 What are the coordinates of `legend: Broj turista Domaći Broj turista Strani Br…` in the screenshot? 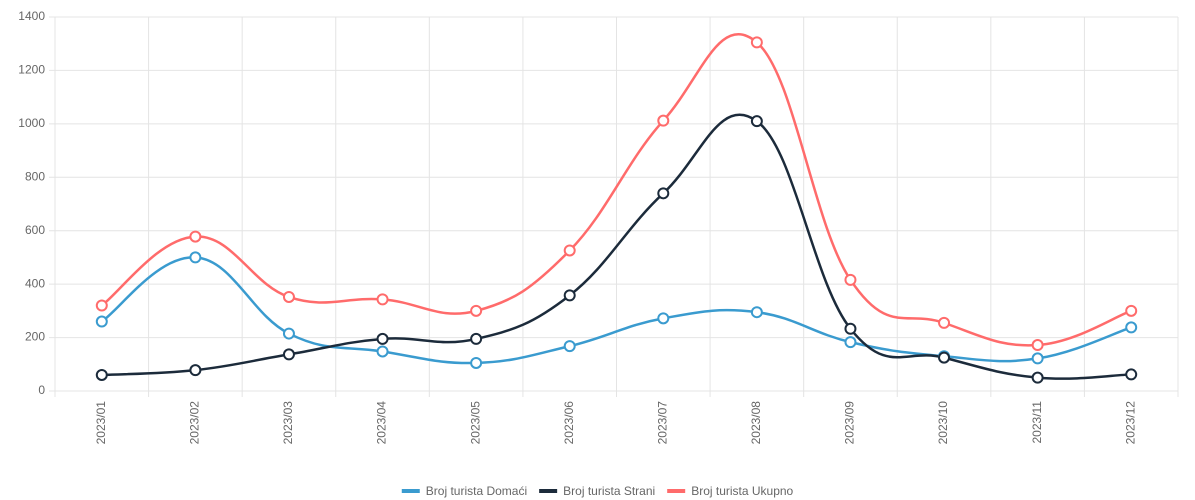 It's located at (597, 491).